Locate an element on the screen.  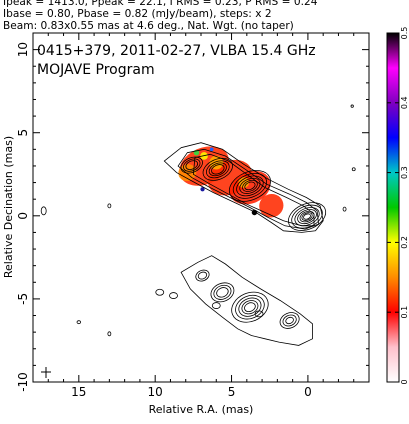
x-axis-label: Relative R.A. (mas) is located at coordinates (201, 409).